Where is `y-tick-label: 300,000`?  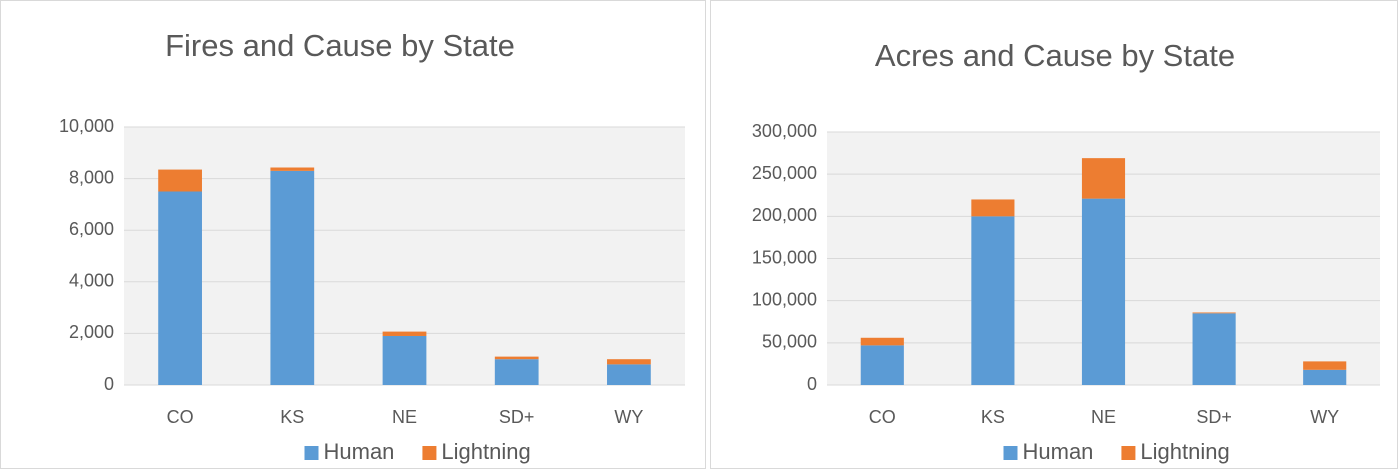
y-tick-label: 300,000 is located at coordinates (784, 131).